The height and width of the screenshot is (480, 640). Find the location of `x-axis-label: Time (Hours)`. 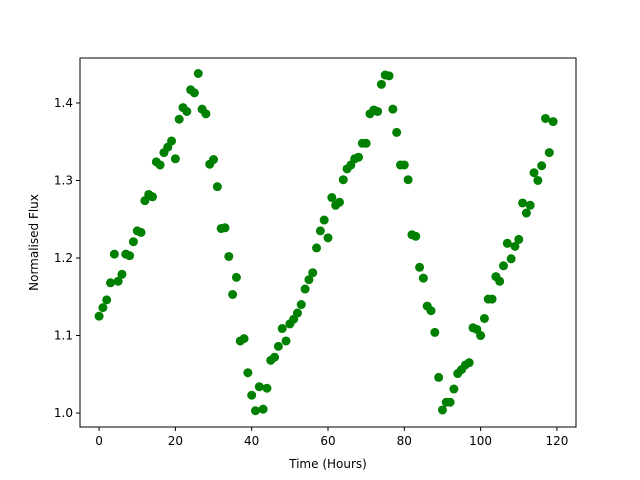

x-axis-label: Time (Hours) is located at coordinates (327, 464).